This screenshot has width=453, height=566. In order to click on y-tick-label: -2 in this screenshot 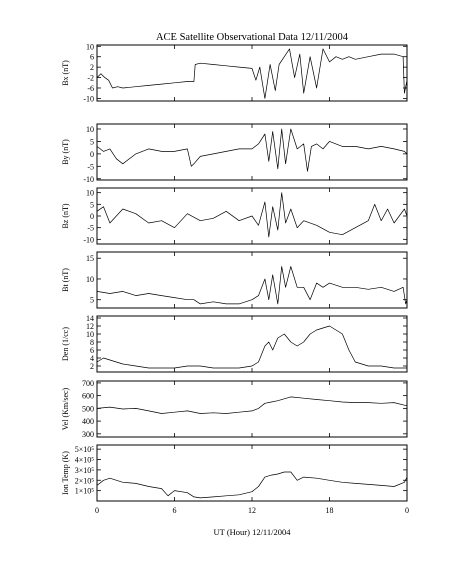, I will do `click(90, 78)`.